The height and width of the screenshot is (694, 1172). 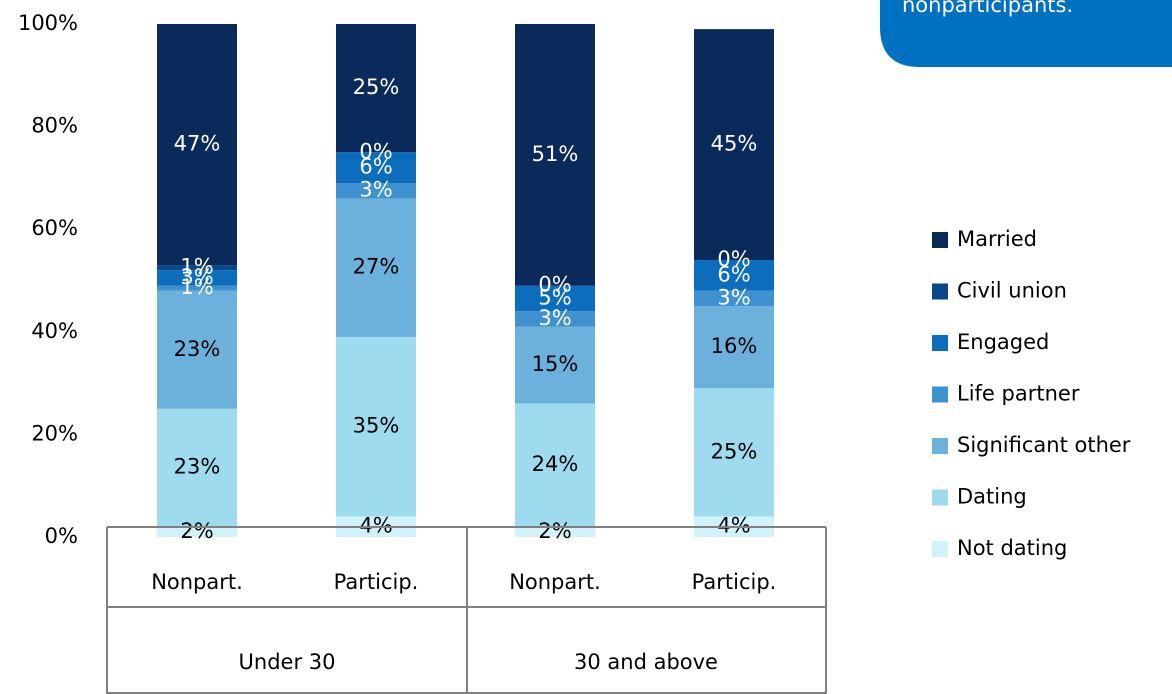 I want to click on y-tick-label: 0%, so click(x=61, y=536).